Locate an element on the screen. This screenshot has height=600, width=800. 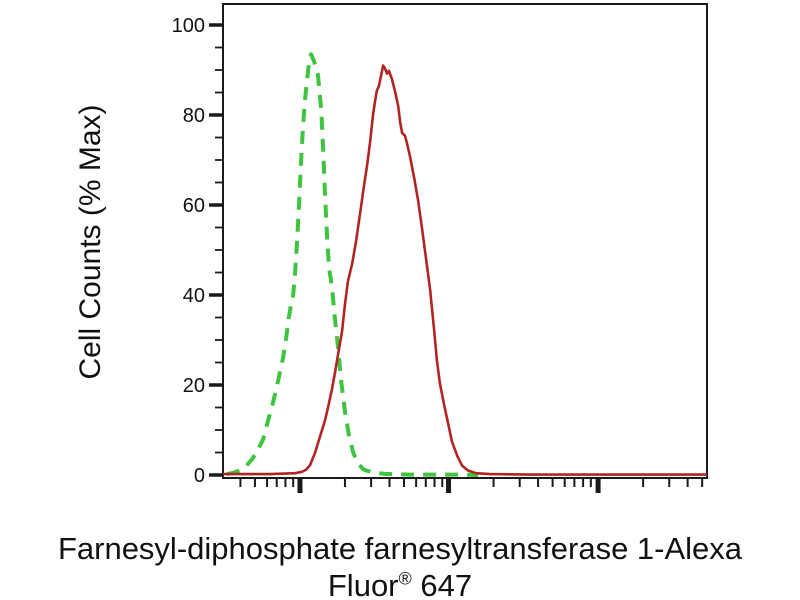
chart-title-line2: Fluor® 647 is located at coordinates (400, 583).